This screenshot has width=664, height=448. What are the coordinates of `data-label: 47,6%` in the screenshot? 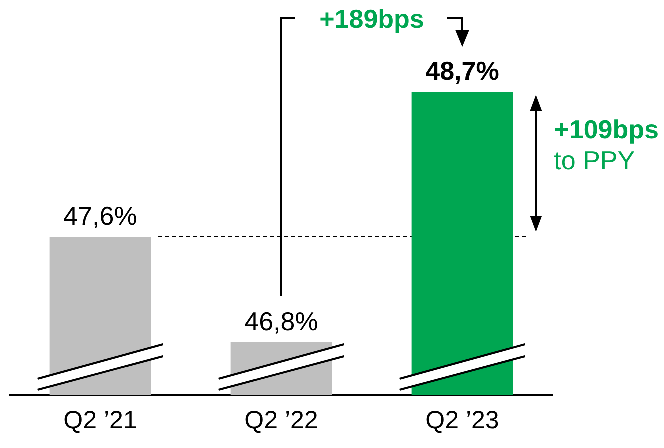 It's located at (101, 216).